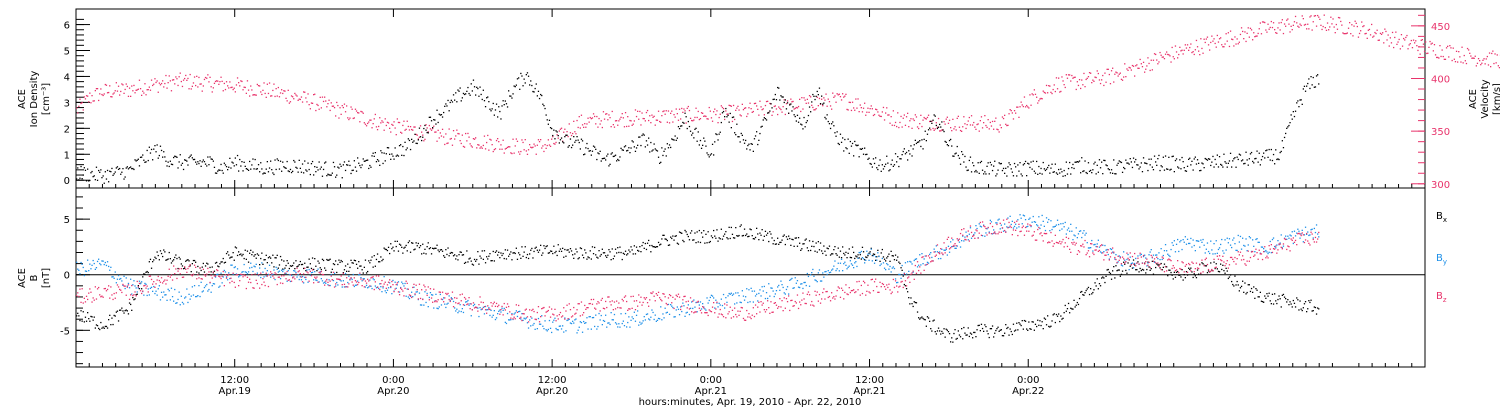 The width and height of the screenshot is (1500, 410). I want to click on field-tick-label: -5, so click(65, 331).